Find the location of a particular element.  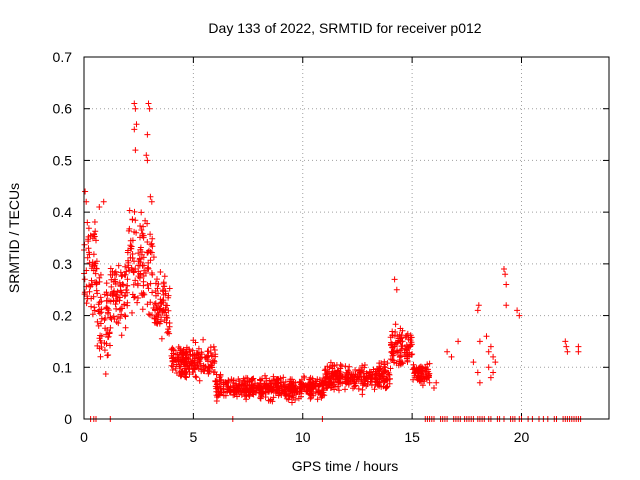

y-tick-label: 0 is located at coordinates (68, 419).